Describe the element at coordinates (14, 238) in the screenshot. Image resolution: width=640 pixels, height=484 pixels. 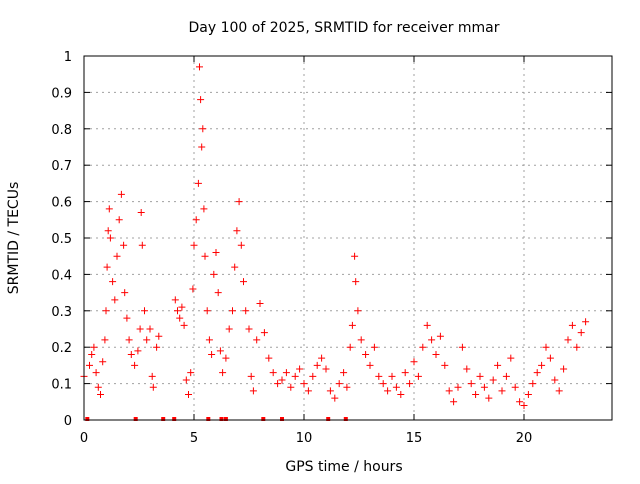
I see `y-axis-label: SRMTID / TECUs` at that location.